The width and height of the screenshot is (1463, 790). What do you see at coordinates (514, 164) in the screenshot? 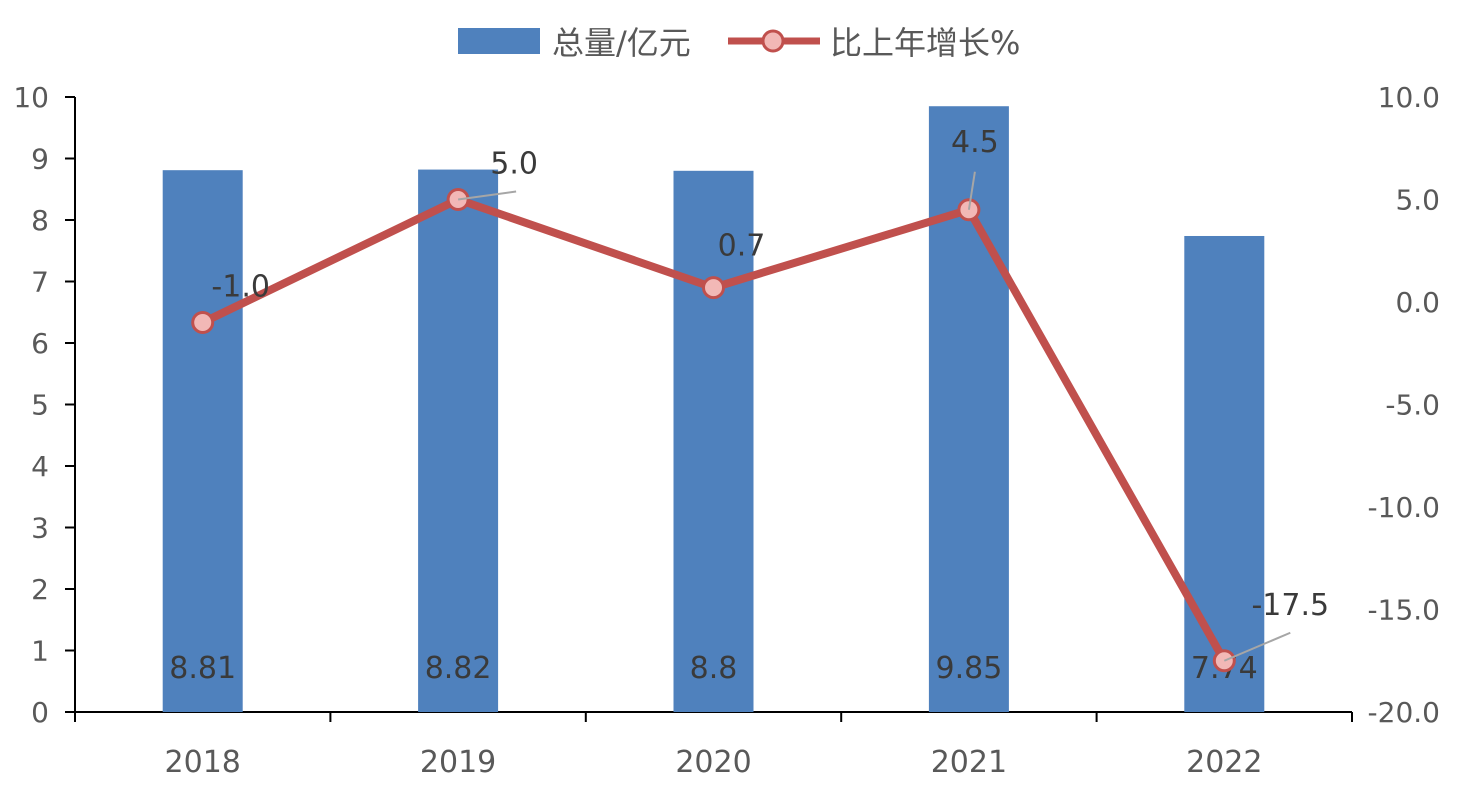
I see `line-value-label: 5.0` at bounding box center [514, 164].